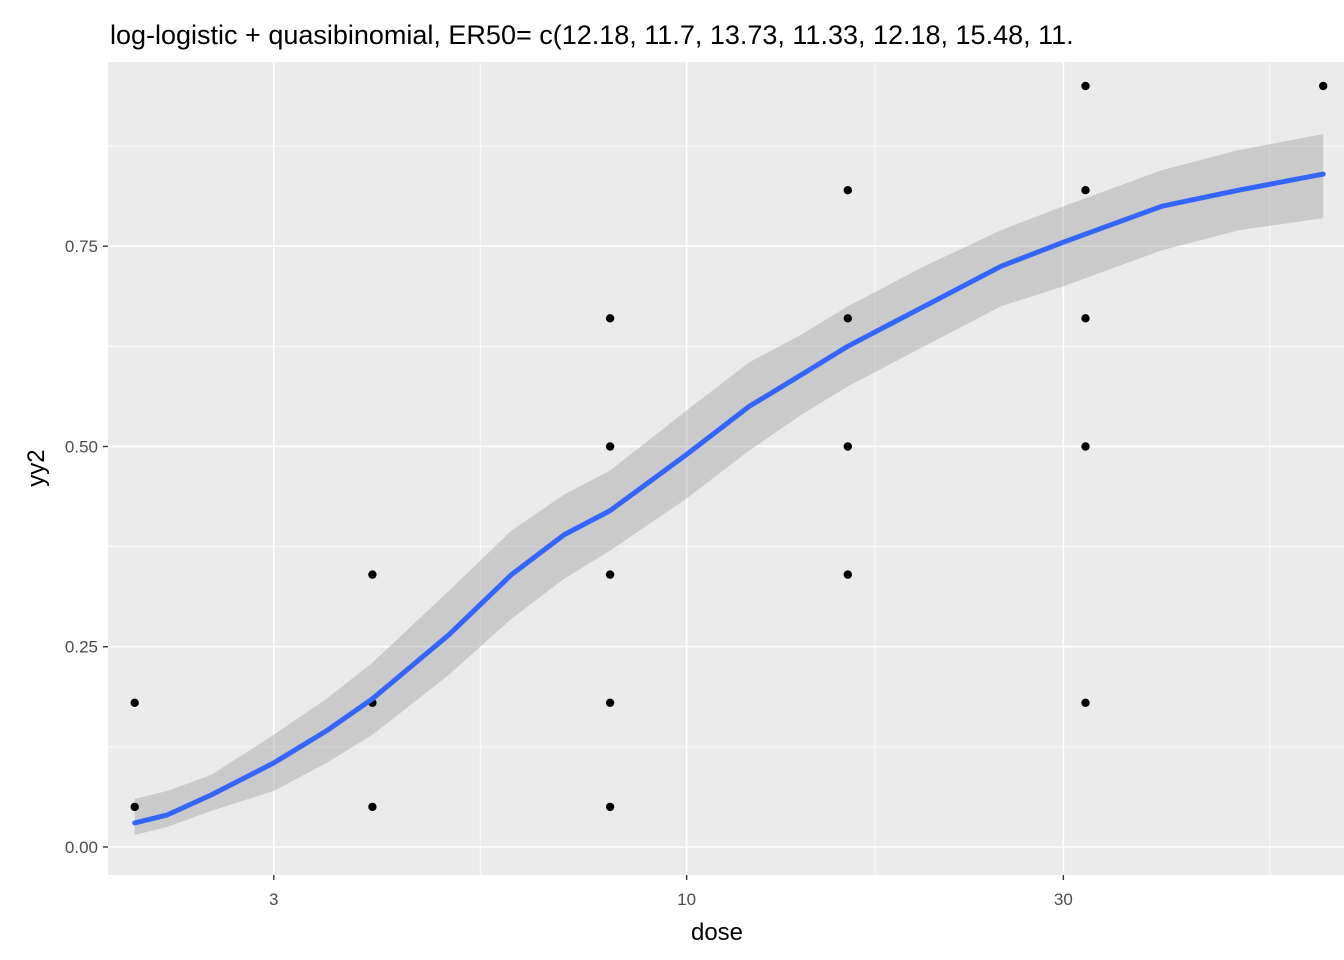  I want to click on x-tick-label: 10, so click(686, 899).